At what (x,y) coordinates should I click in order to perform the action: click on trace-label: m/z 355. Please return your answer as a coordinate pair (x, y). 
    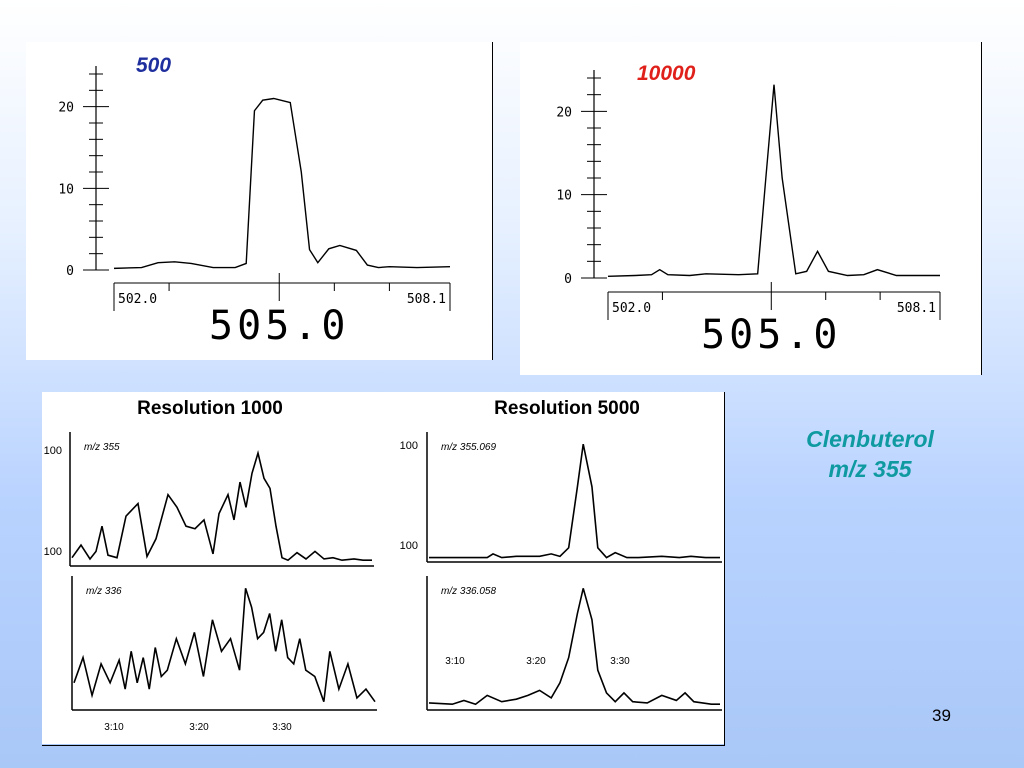
    Looking at the image, I should click on (102, 447).